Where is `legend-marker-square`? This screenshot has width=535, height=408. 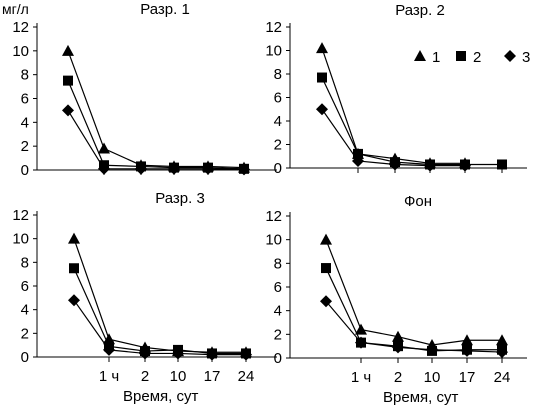
legend-marker-square is located at coordinates (461, 56).